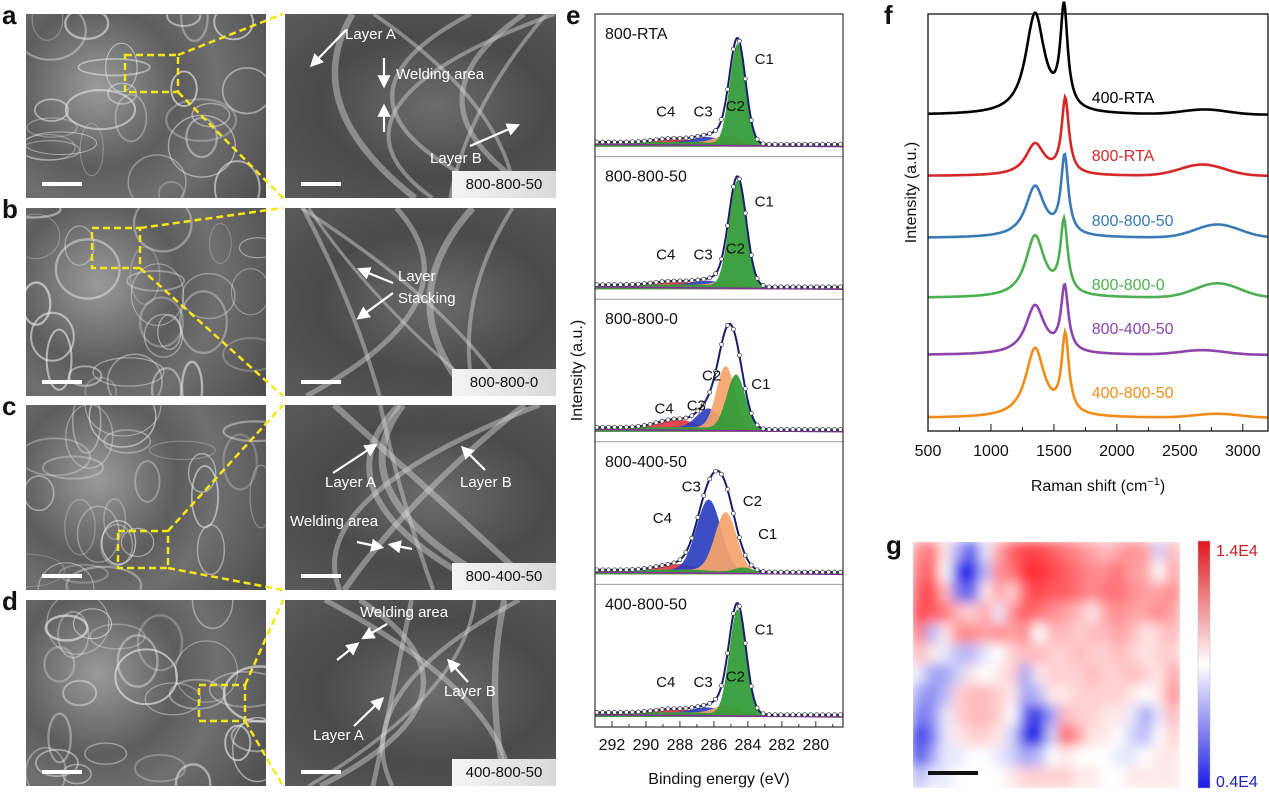  I want to click on annotation-label: Layer A, so click(338, 735).